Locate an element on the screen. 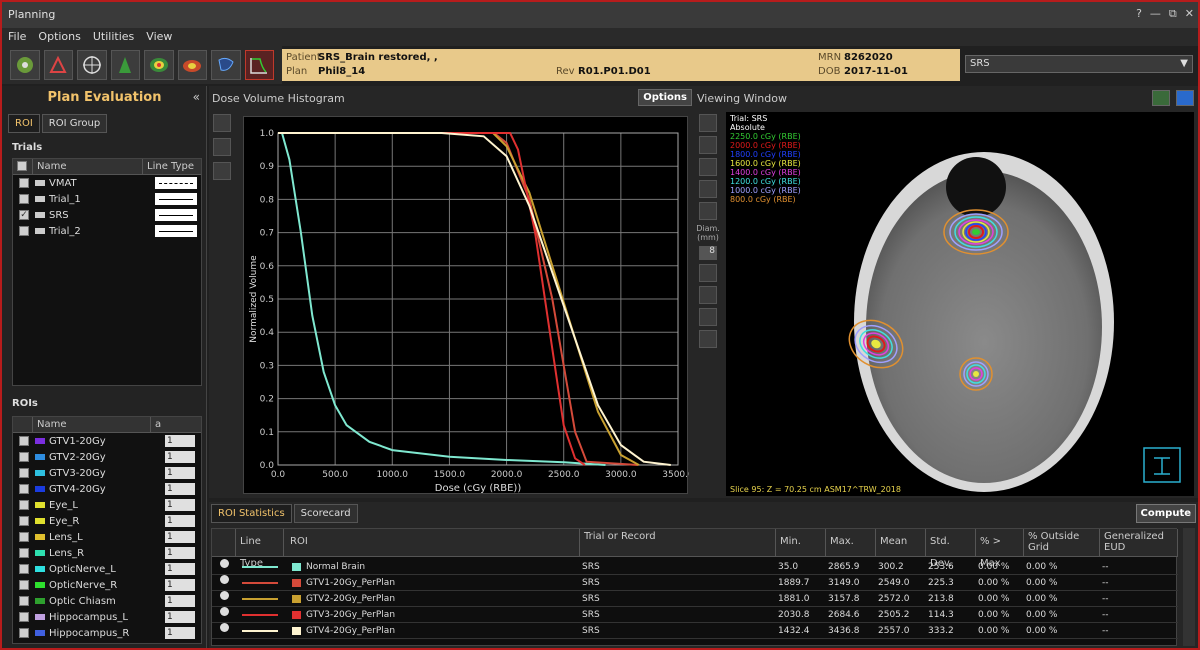  minimize-icon: — is located at coordinates (1155, 13).